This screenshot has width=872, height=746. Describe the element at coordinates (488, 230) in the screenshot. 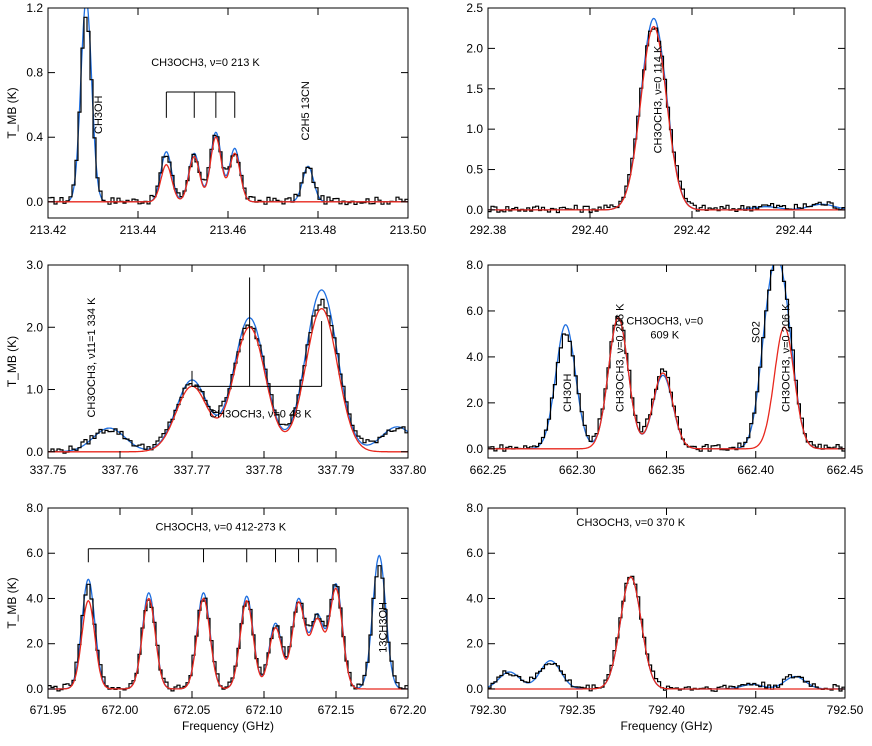

I see `x-tick-label: 292.38` at that location.